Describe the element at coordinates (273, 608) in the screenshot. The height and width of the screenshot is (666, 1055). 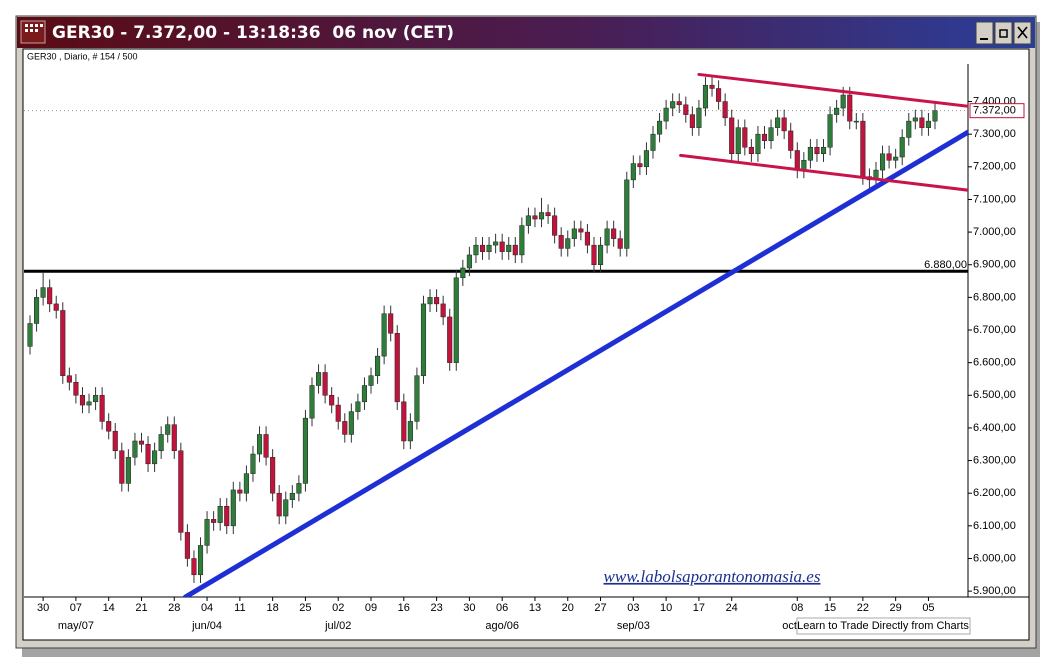
I see `x-tick-label: 18` at that location.